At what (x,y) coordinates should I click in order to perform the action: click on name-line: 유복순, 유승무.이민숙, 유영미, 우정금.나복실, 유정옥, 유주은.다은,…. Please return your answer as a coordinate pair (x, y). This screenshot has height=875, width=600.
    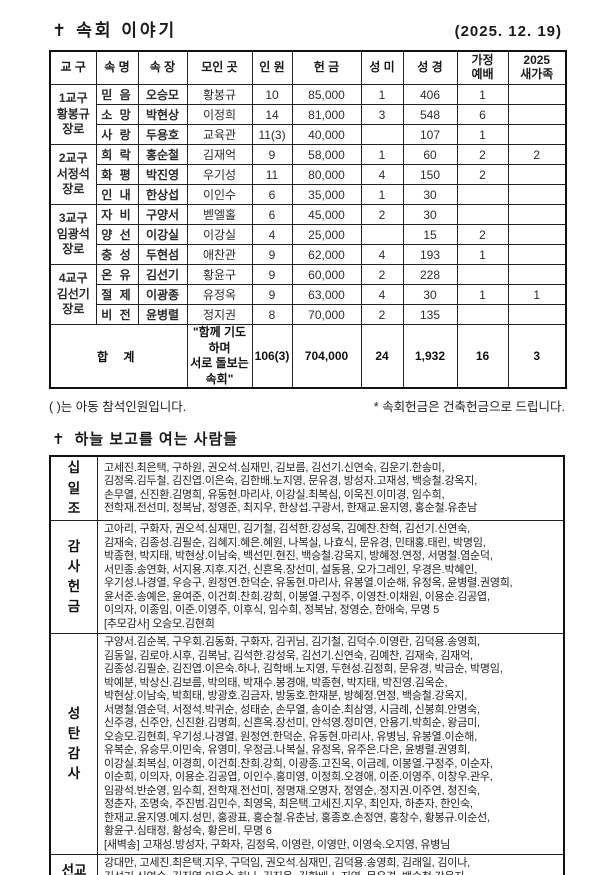
    Looking at the image, I should click on (287, 750).